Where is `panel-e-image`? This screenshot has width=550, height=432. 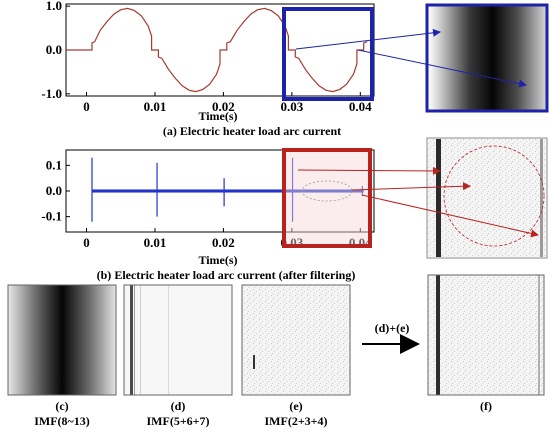 panel-e-image is located at coordinates (296, 340).